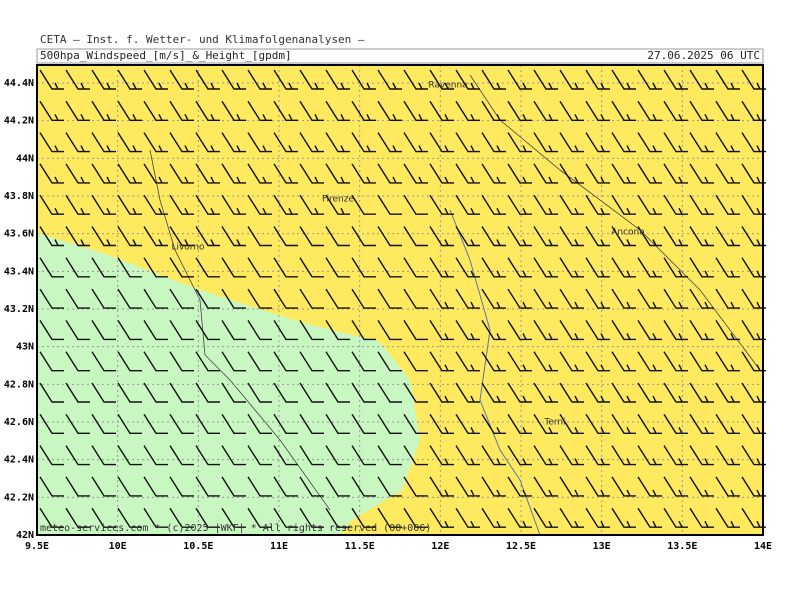 This screenshot has width=800, height=604. Describe the element at coordinates (19, 460) in the screenshot. I see `y-tick-label: 42.4N` at that location.